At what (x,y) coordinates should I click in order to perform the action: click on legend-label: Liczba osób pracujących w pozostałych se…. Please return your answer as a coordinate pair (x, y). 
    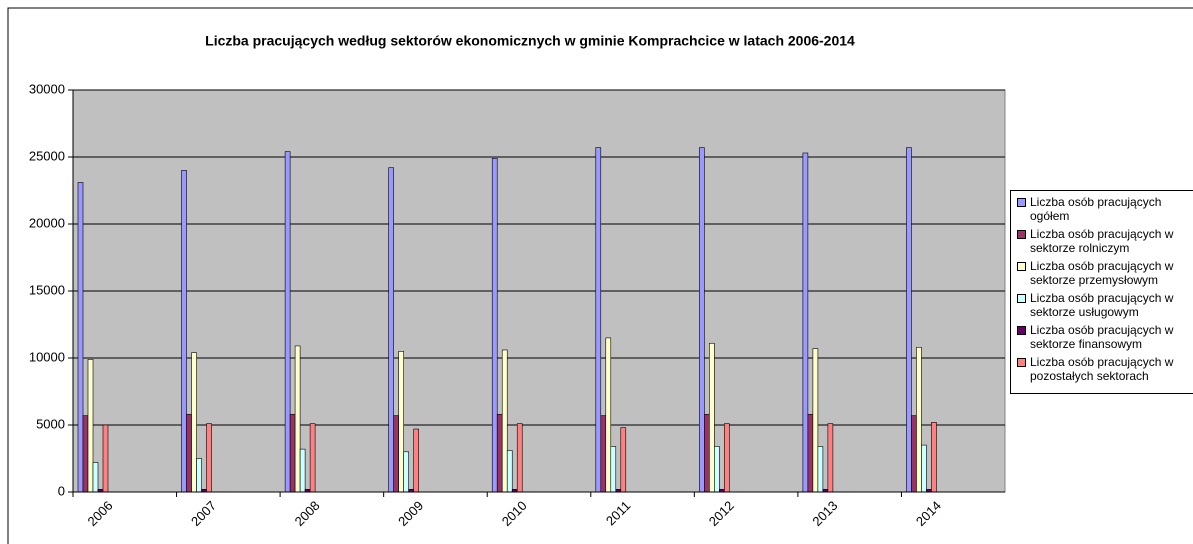
    Looking at the image, I should click on (1102, 369).